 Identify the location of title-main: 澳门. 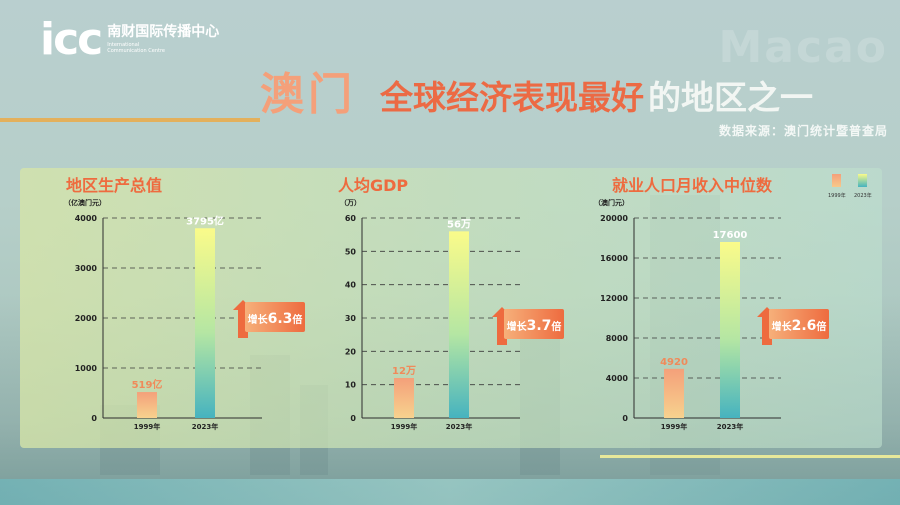
(308, 94).